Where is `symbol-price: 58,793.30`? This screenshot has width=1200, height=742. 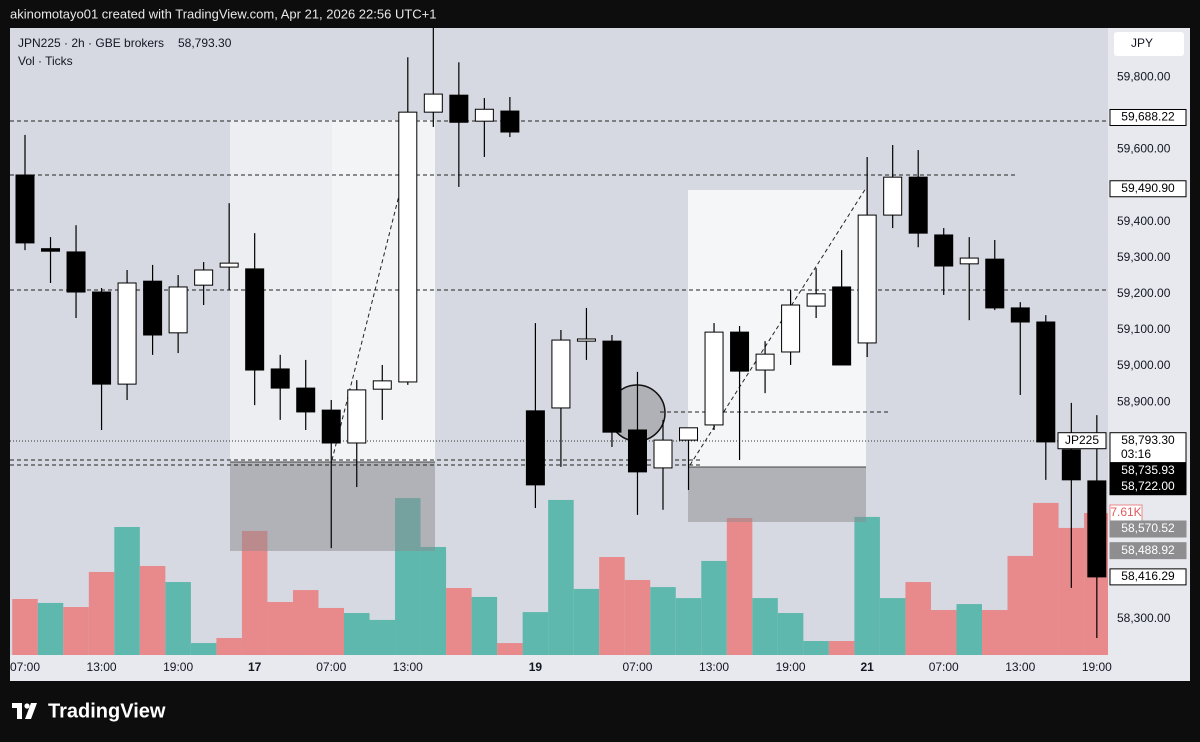 symbol-price: 58,793.30 is located at coordinates (205, 43).